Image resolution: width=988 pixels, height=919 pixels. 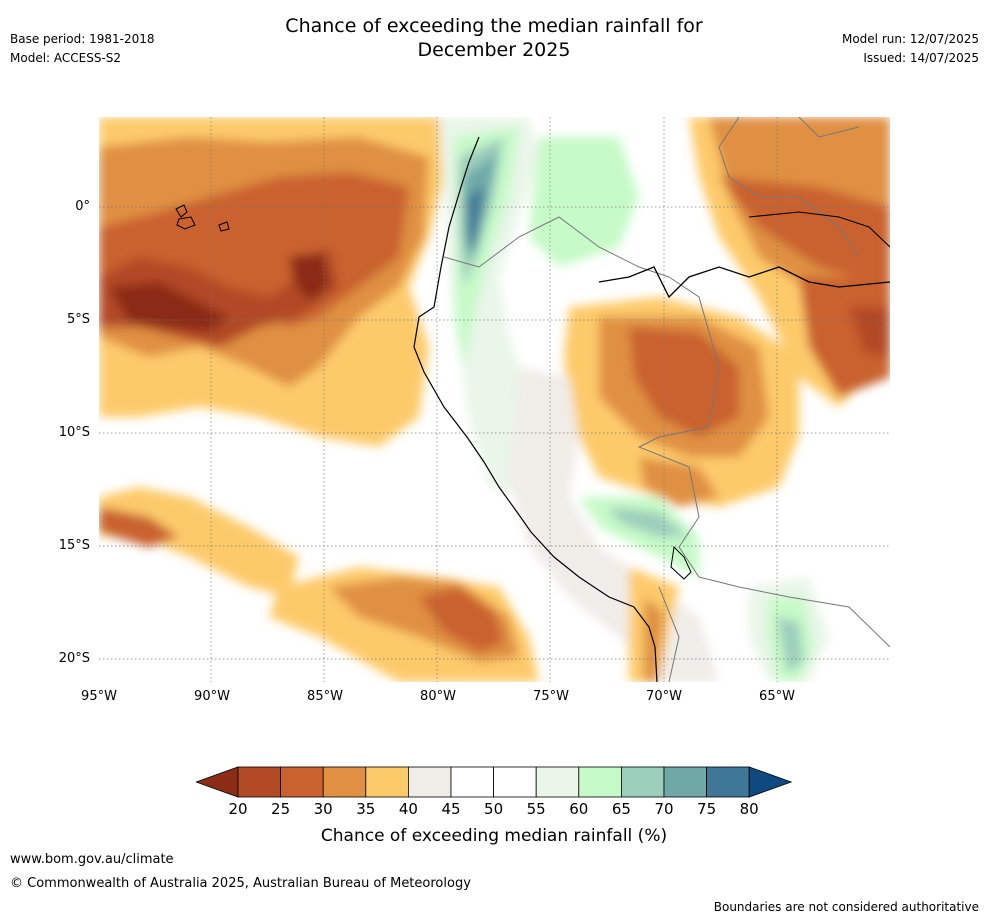 I want to click on colorbar-tick-label: 75, so click(x=707, y=809).